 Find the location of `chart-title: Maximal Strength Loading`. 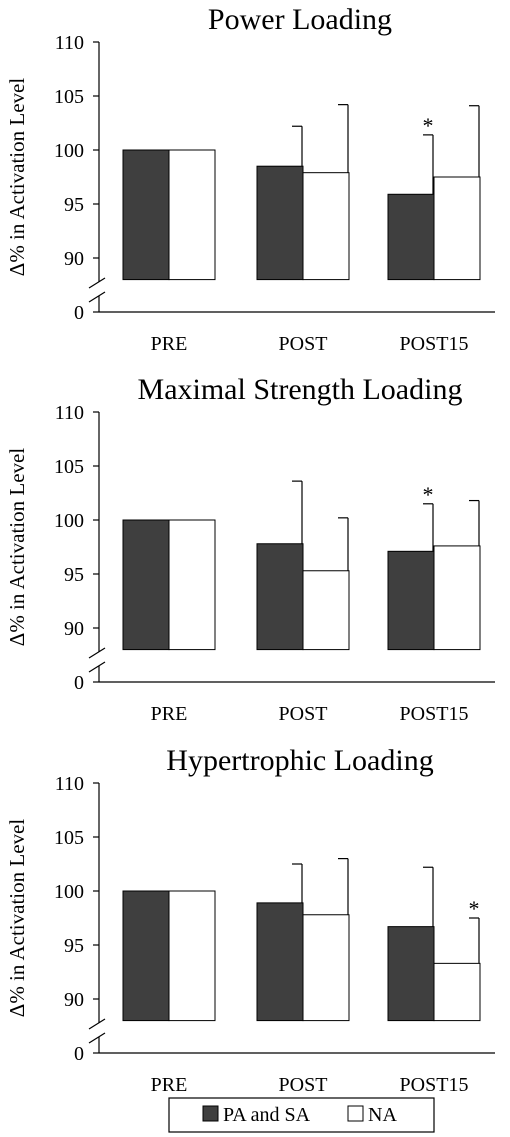

chart-title: Maximal Strength Loading is located at coordinates (300, 389).